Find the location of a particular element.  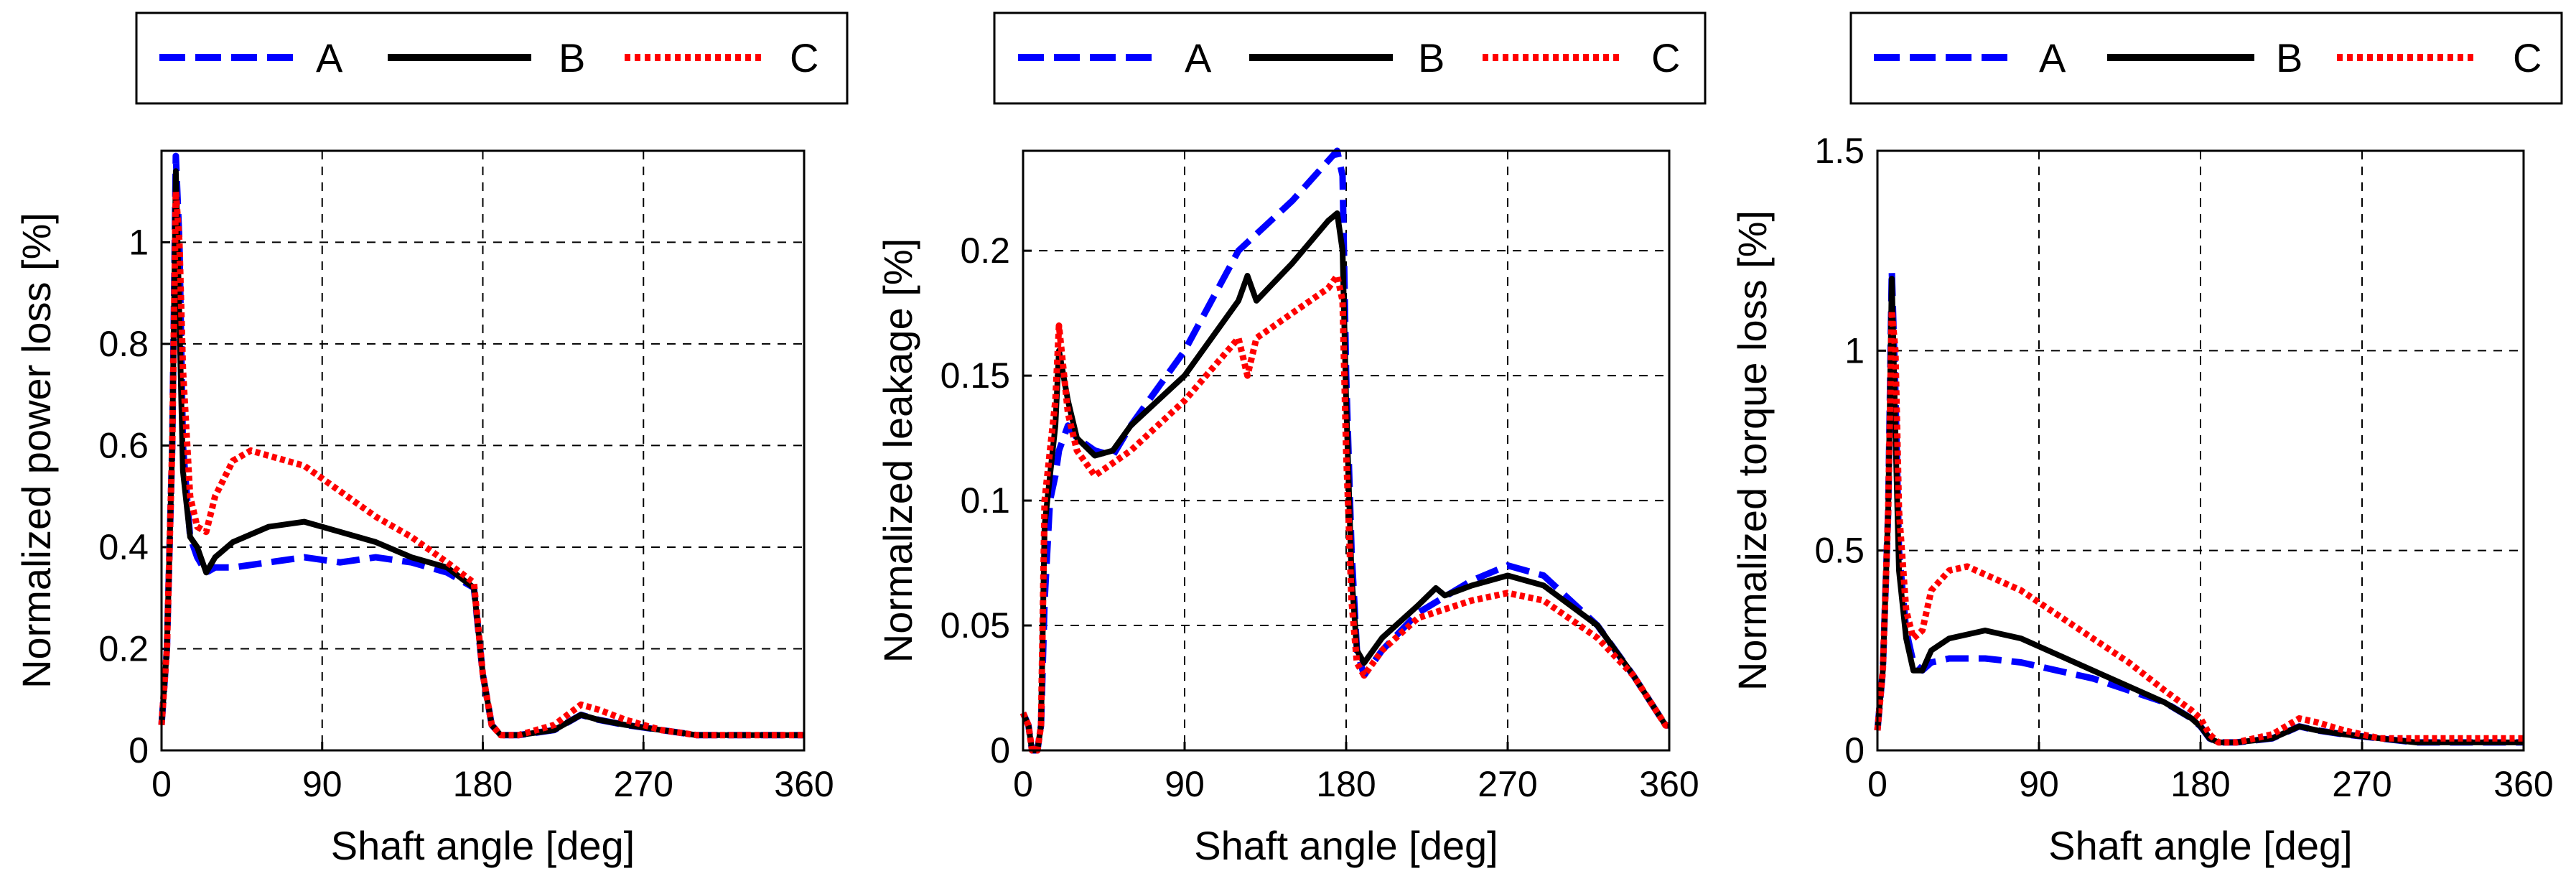

legend-2-label-C: C is located at coordinates (1665, 57).